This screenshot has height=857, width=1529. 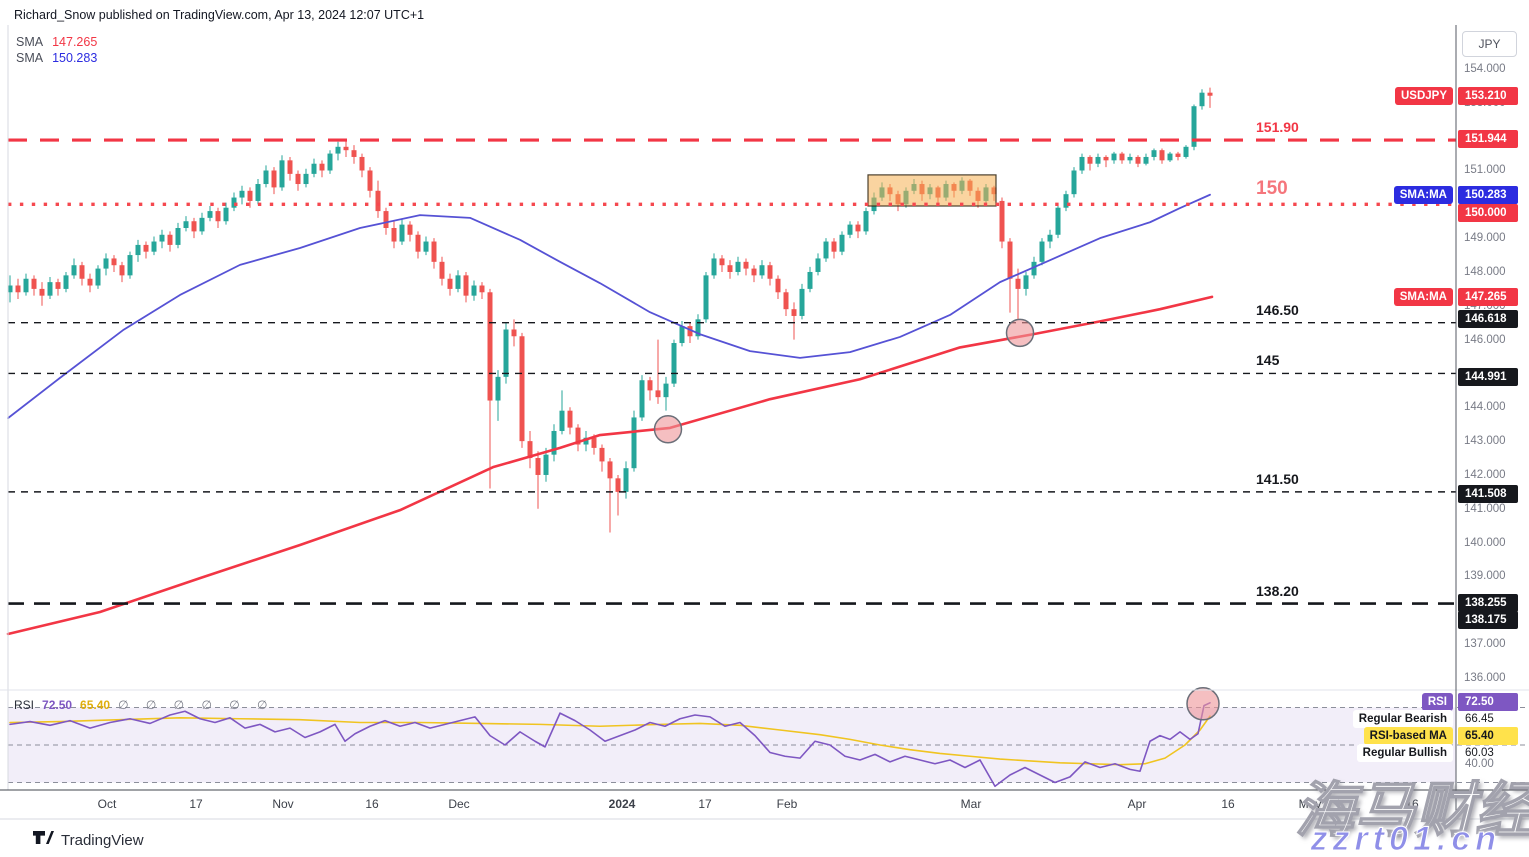 What do you see at coordinates (610, 740) in the screenshot?
I see `rsi-ma-line` at bounding box center [610, 740].